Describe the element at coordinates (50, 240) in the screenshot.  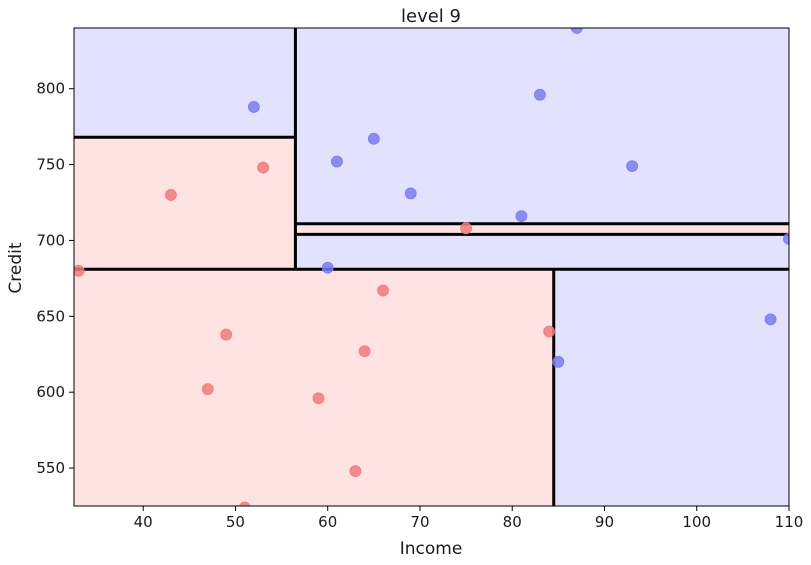
I see `y-tick-label: 700` at that location.